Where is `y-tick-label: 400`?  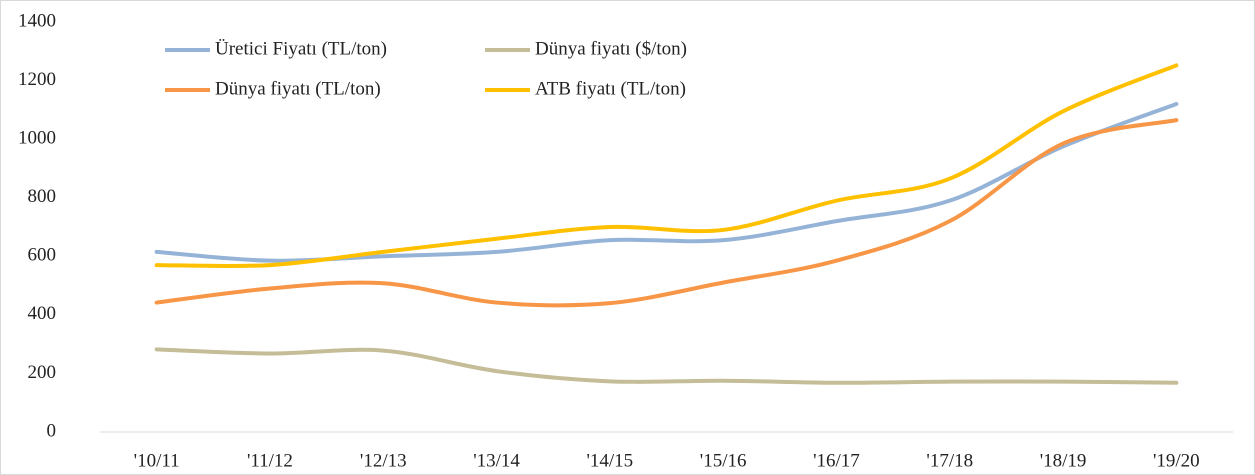 y-tick-label: 400 is located at coordinates (42, 313).